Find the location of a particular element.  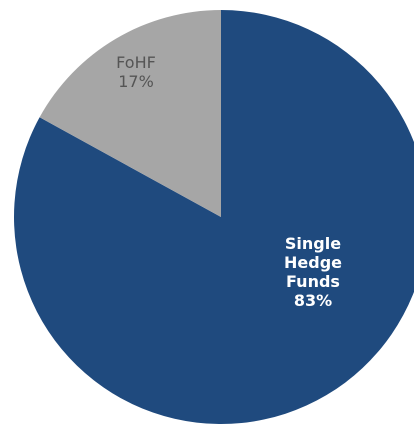

slice-label: FoHF 17% is located at coordinates (136, 72).